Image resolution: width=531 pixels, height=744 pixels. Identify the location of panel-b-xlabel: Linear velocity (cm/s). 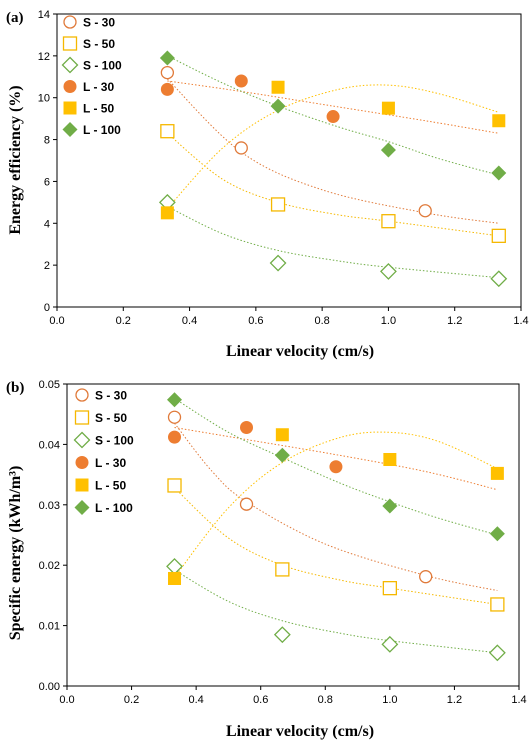
(300, 731).